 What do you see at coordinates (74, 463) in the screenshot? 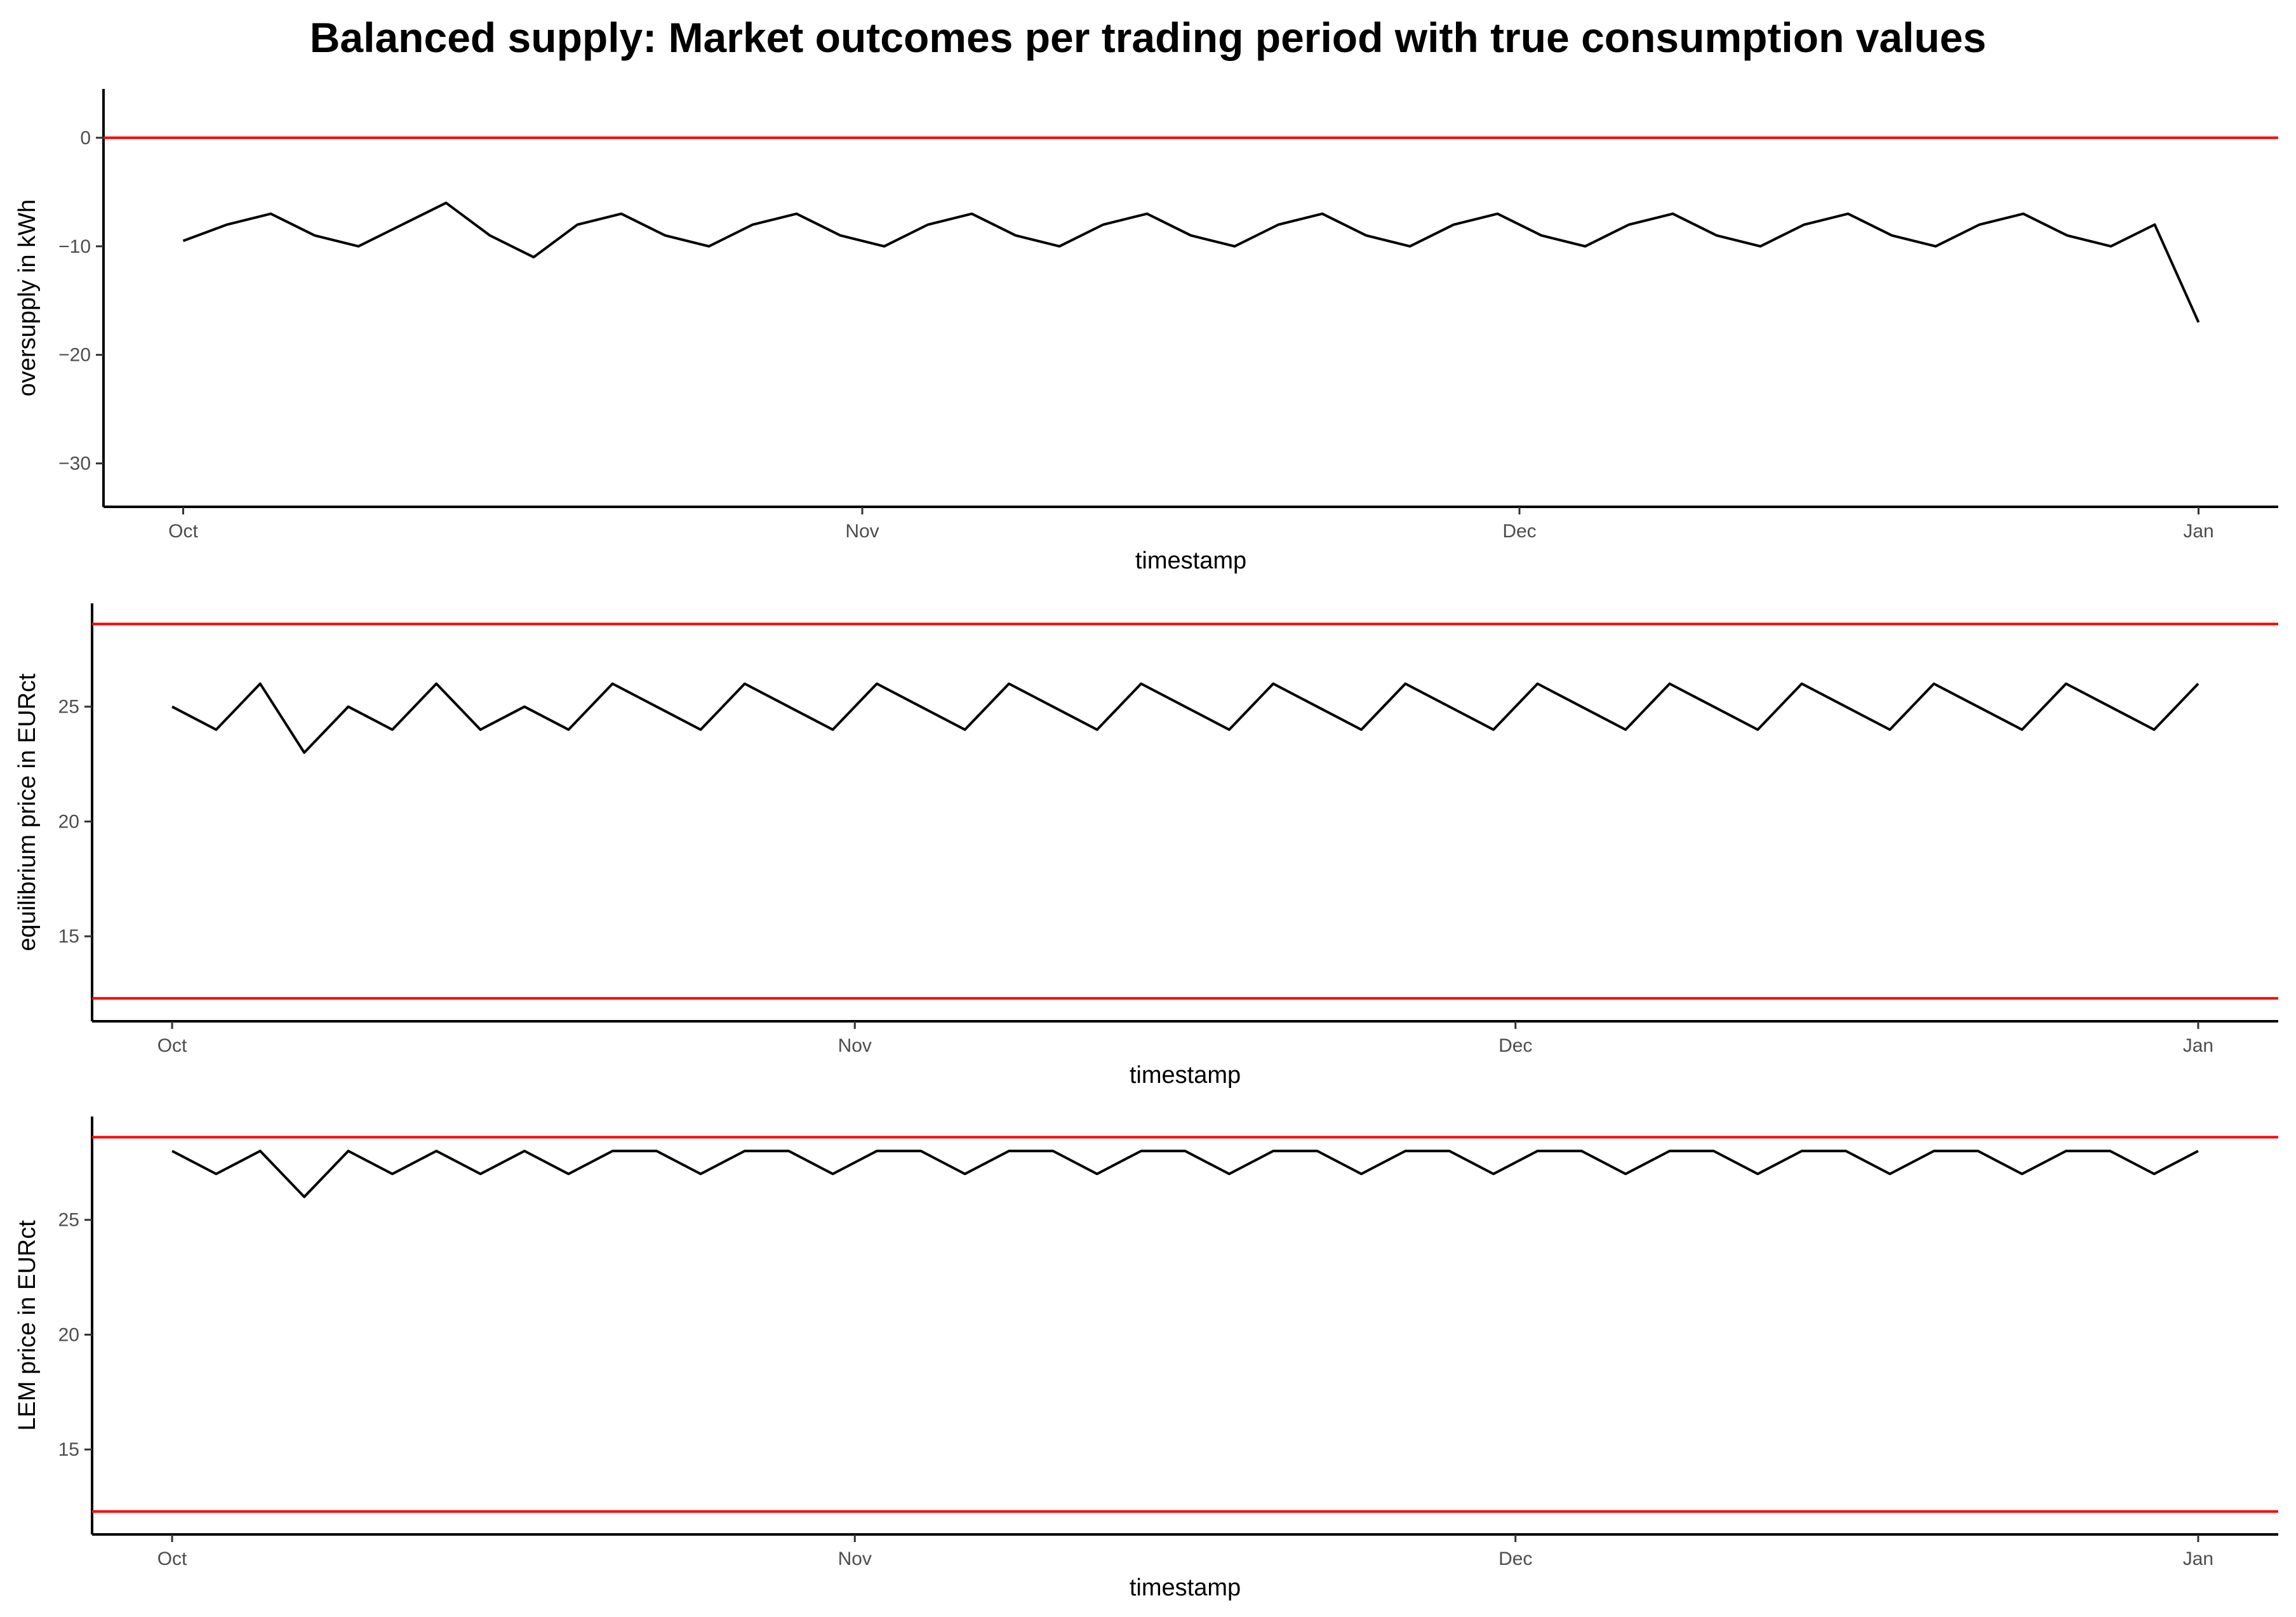
I see `y-tick-label: −30` at bounding box center [74, 463].